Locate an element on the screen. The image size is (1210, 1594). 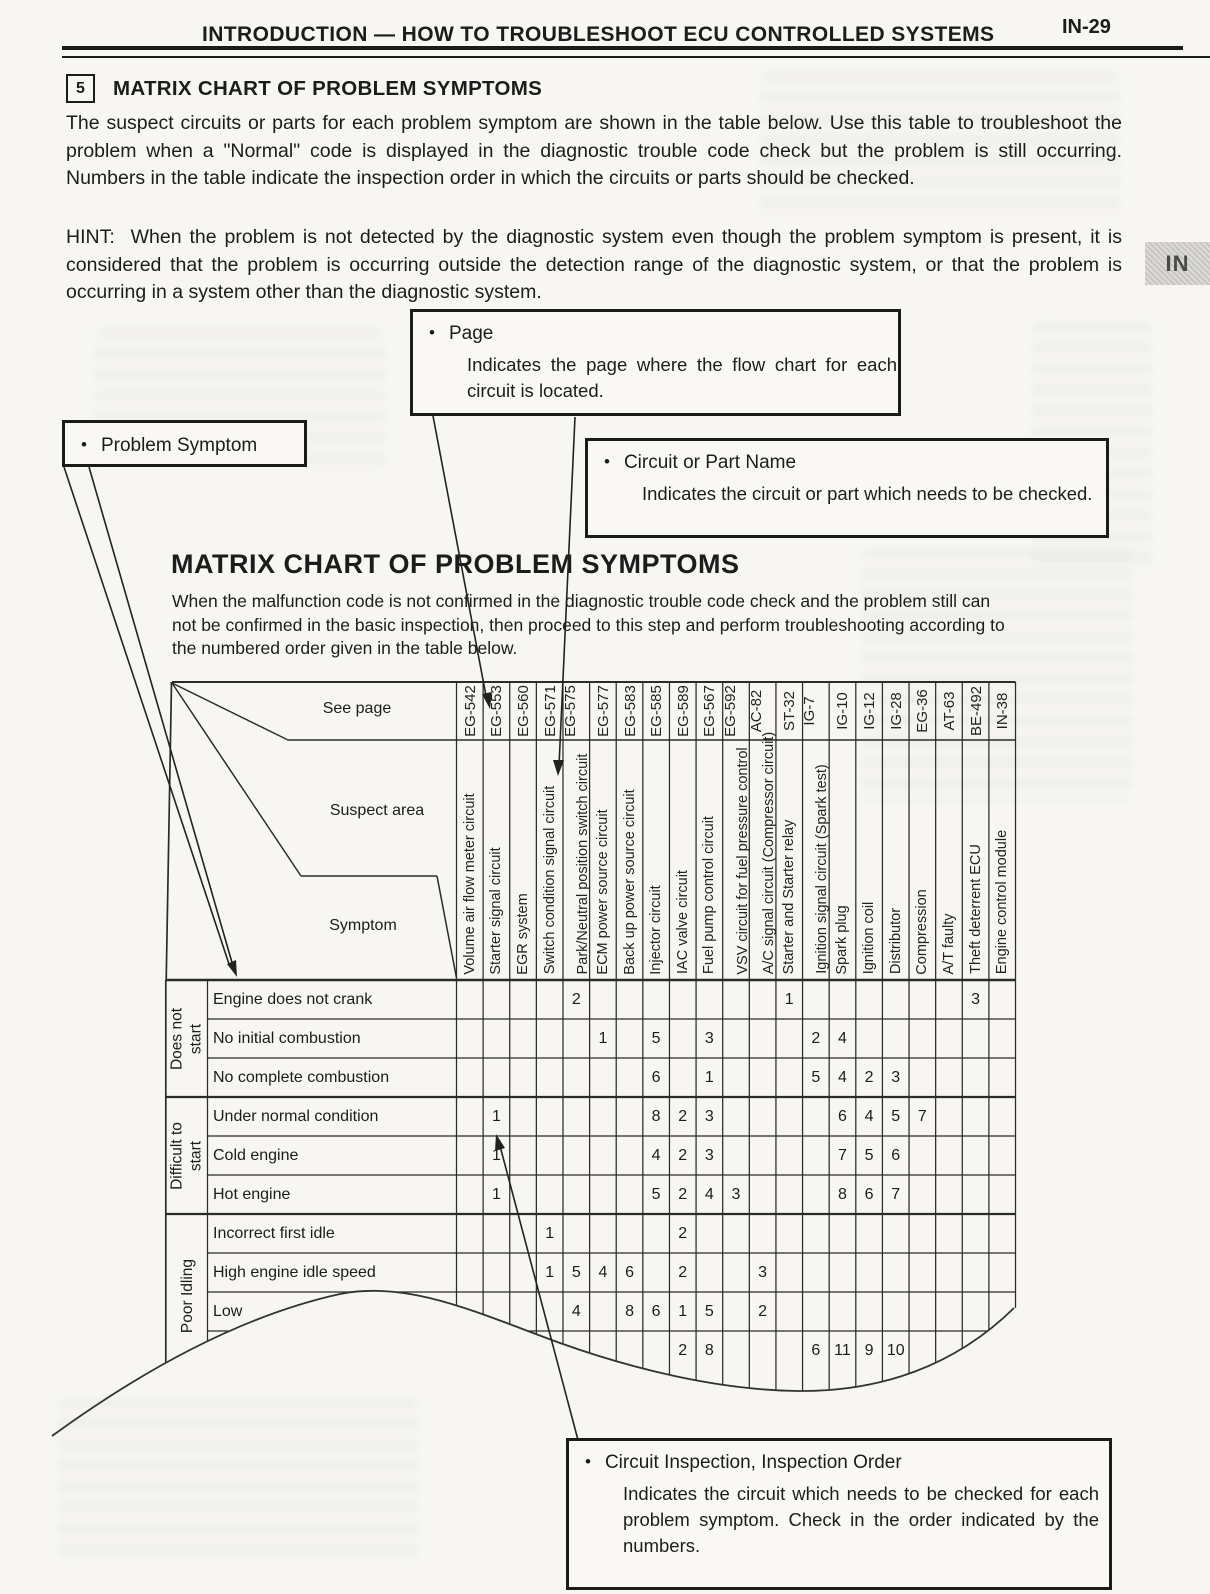
symptom-row-label: Low is located at coordinates (228, 1311).